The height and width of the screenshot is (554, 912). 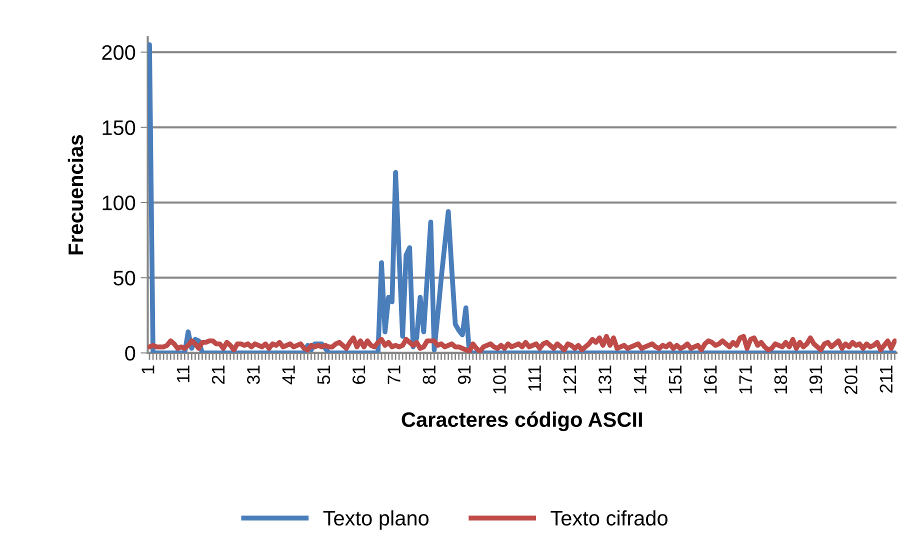 What do you see at coordinates (119, 128) in the screenshot?
I see `y-tick-label: 150` at bounding box center [119, 128].